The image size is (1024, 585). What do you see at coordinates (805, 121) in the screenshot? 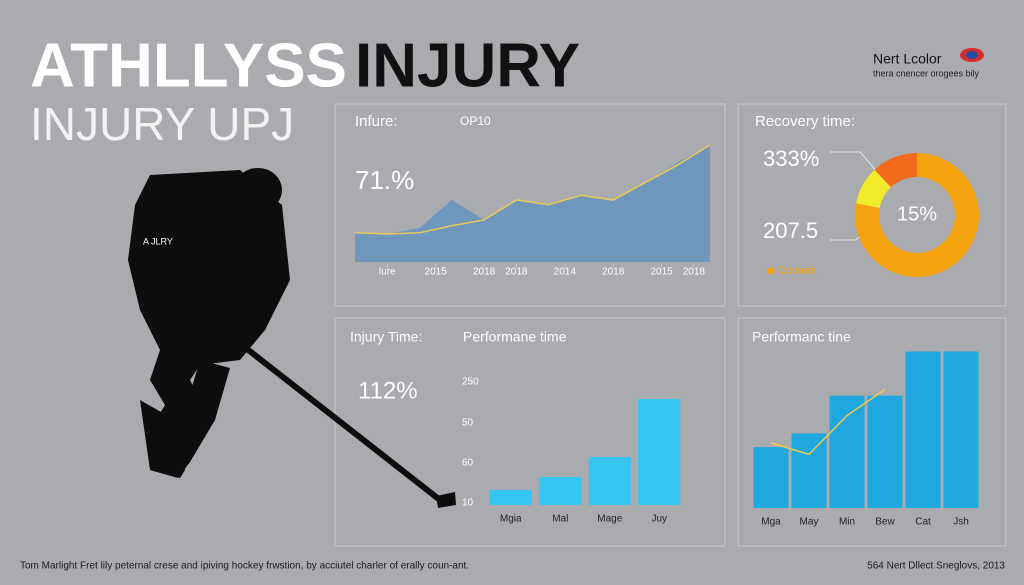
I see `panel-title: Recovery time:` at bounding box center [805, 121].